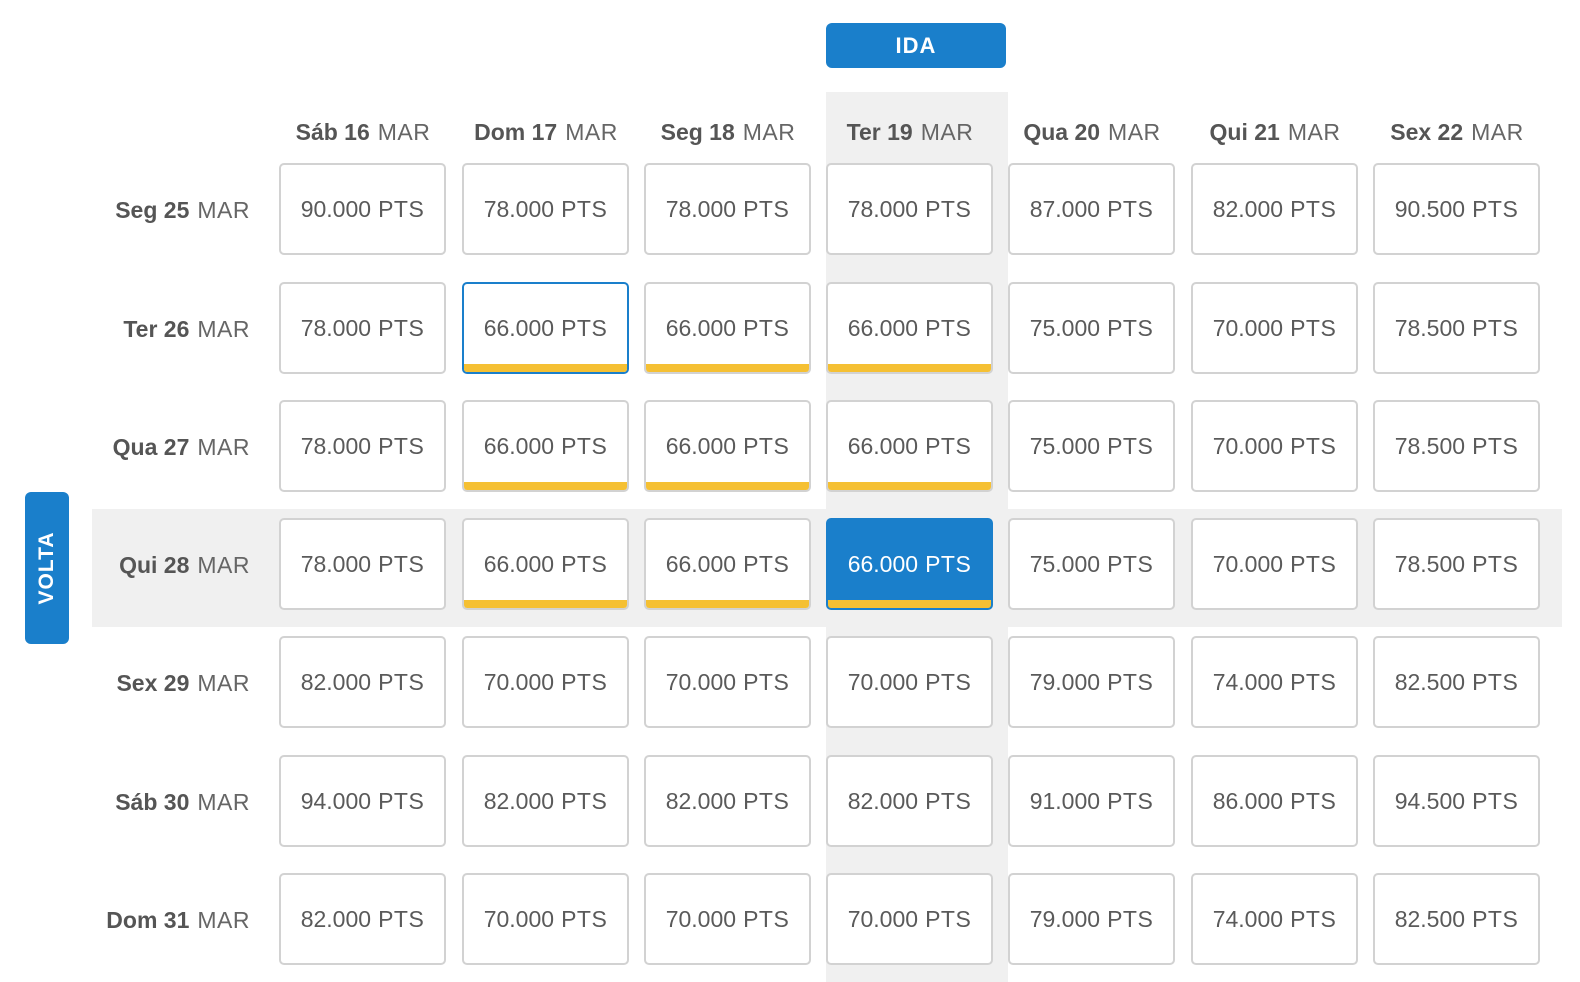 The image size is (1580, 982). What do you see at coordinates (362, 209) in the screenshot?
I see `price-cell: 90.000 PTS` at bounding box center [362, 209].